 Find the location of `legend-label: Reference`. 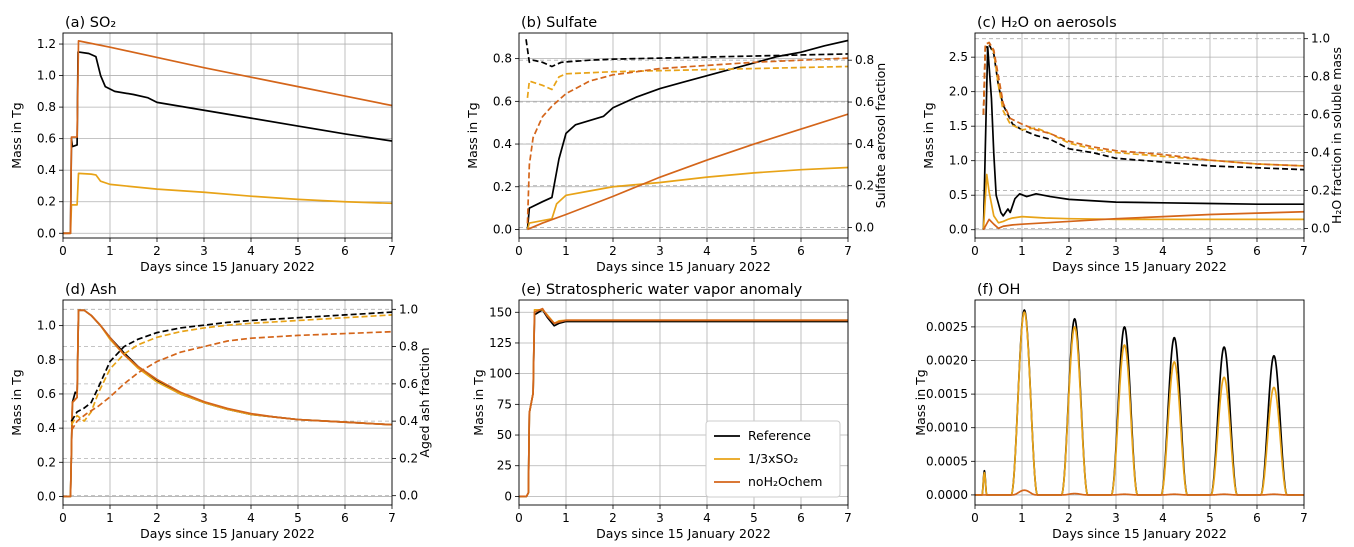

legend-label: Reference is located at coordinates (779, 435).